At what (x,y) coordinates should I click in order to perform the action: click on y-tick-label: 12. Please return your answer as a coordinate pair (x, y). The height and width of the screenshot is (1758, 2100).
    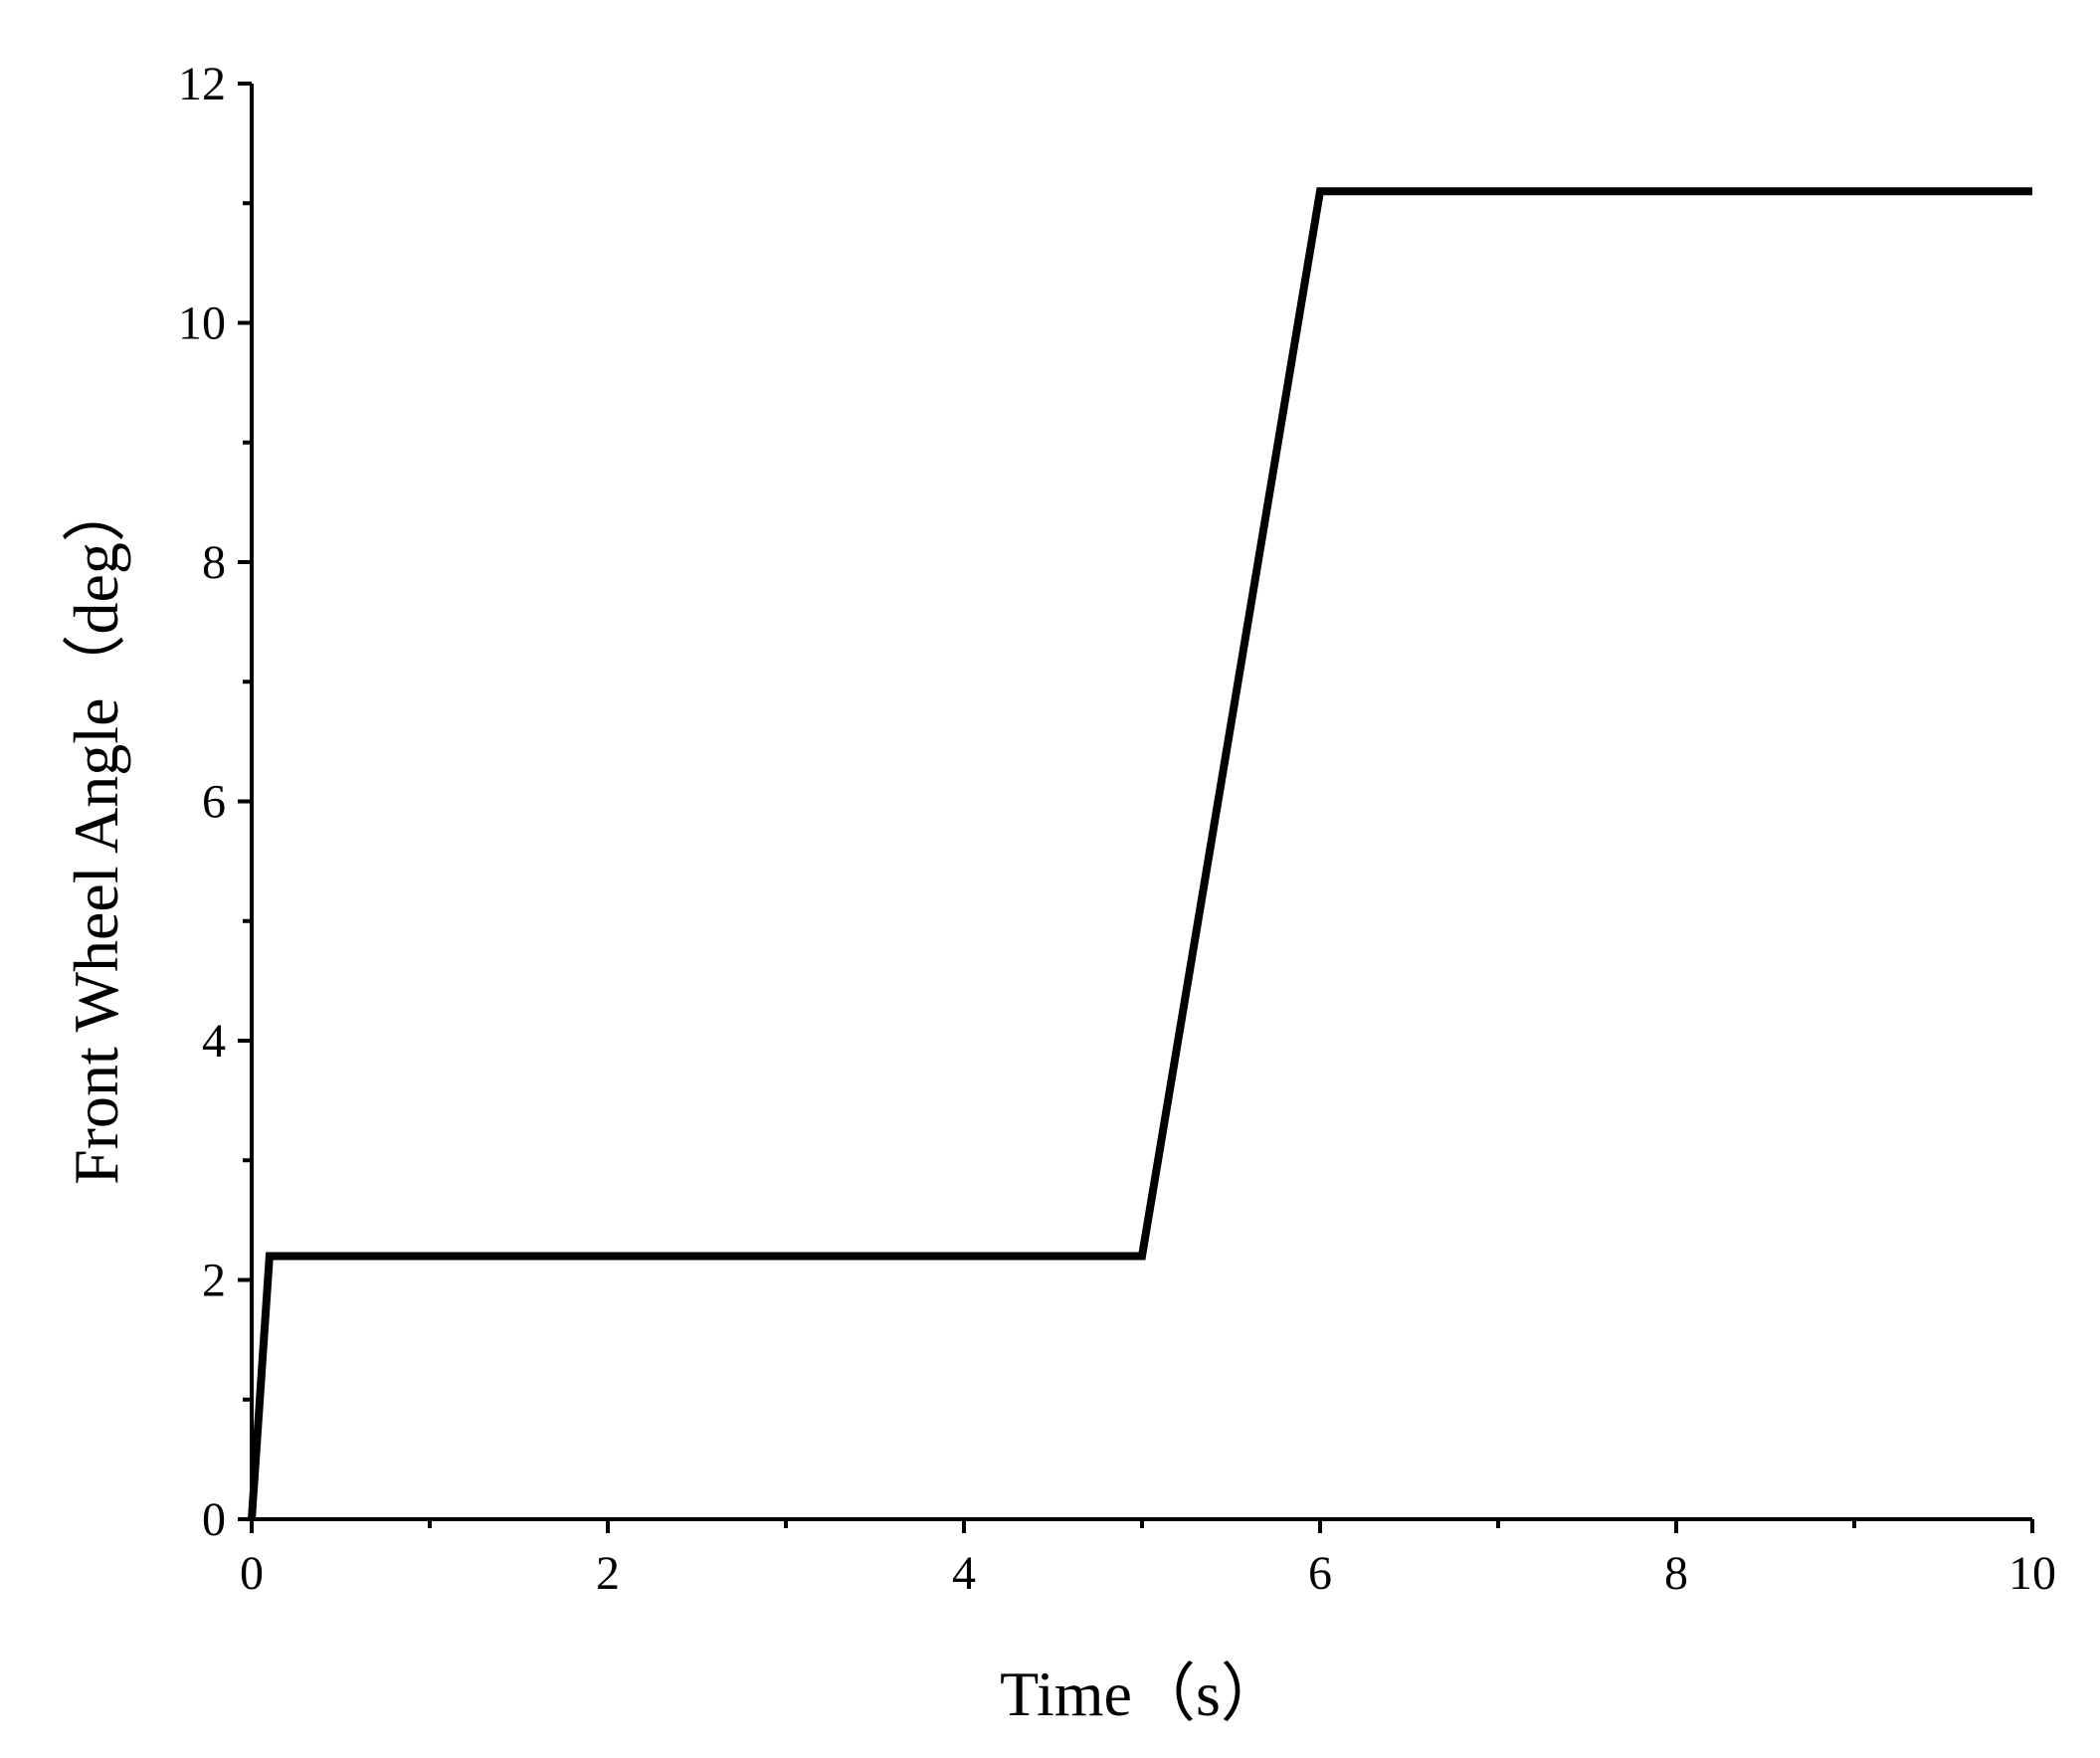
    Looking at the image, I should click on (202, 84).